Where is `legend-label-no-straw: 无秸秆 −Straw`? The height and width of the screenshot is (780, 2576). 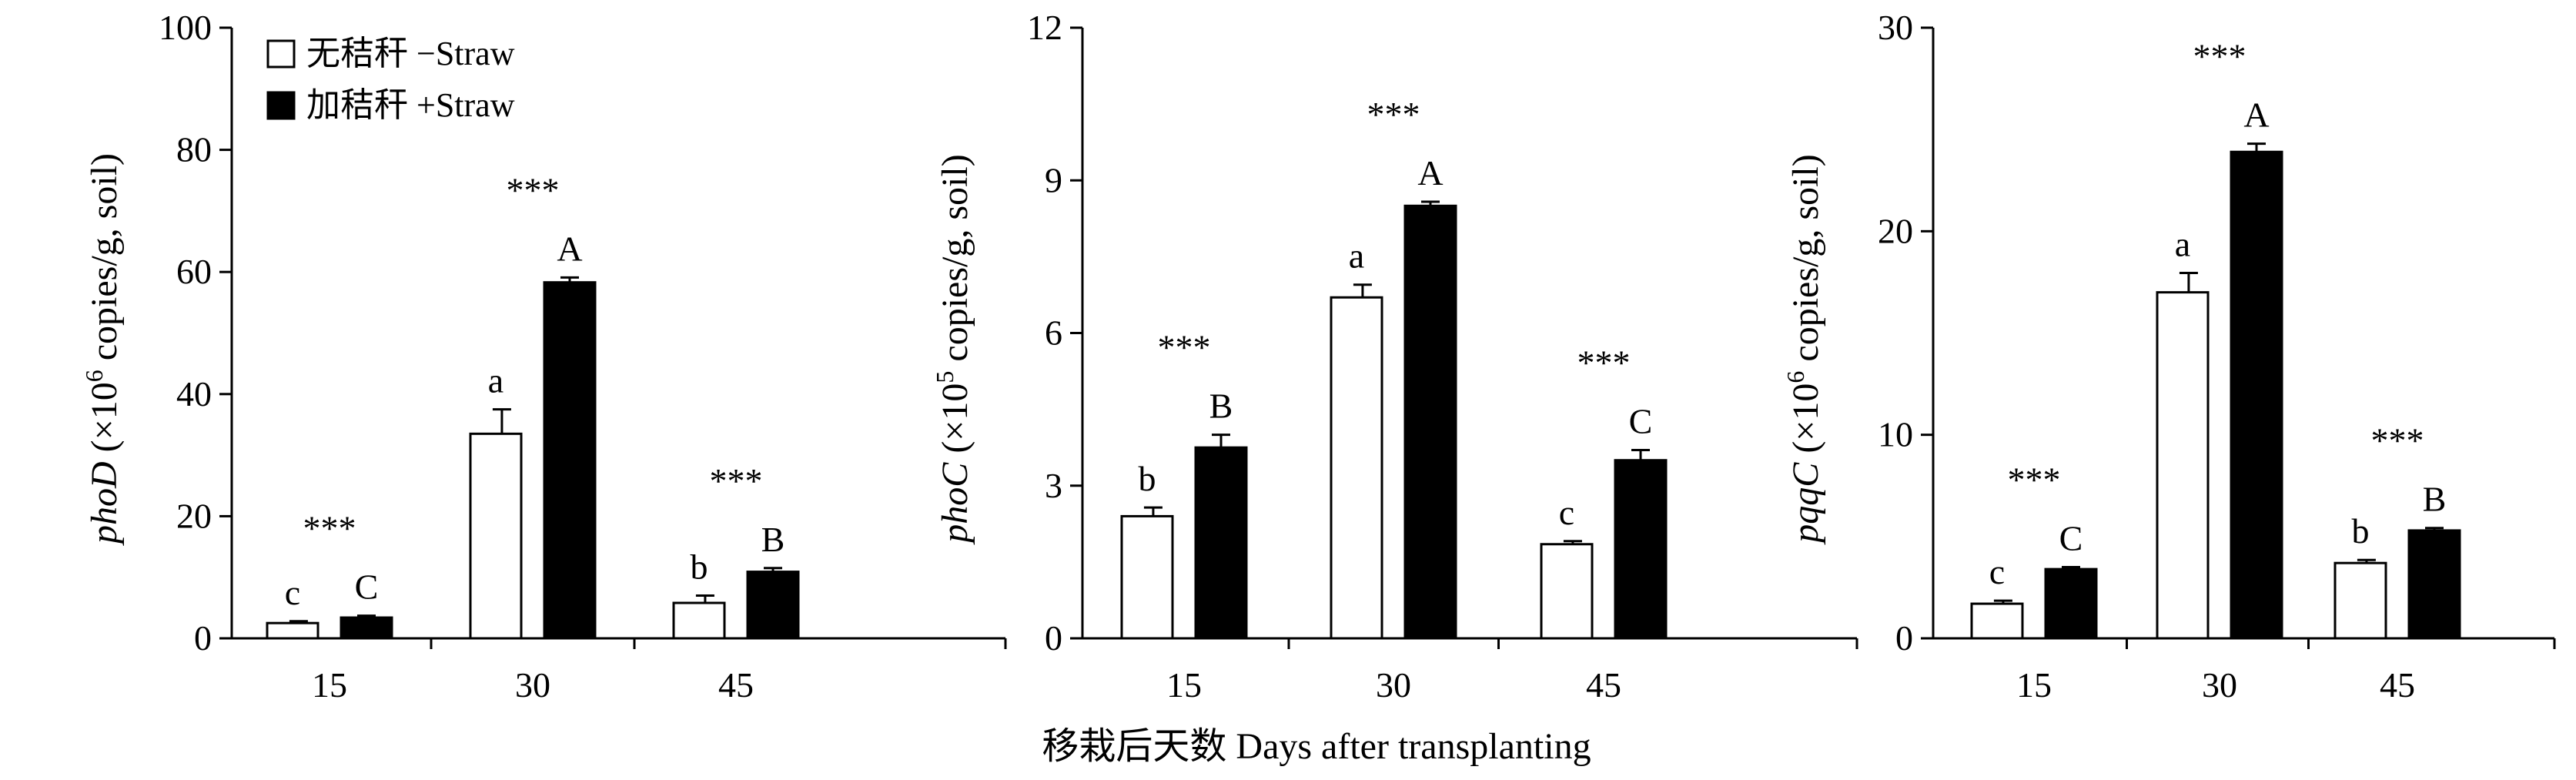 legend-label-no-straw: 无秸秆 −Straw is located at coordinates (411, 53).